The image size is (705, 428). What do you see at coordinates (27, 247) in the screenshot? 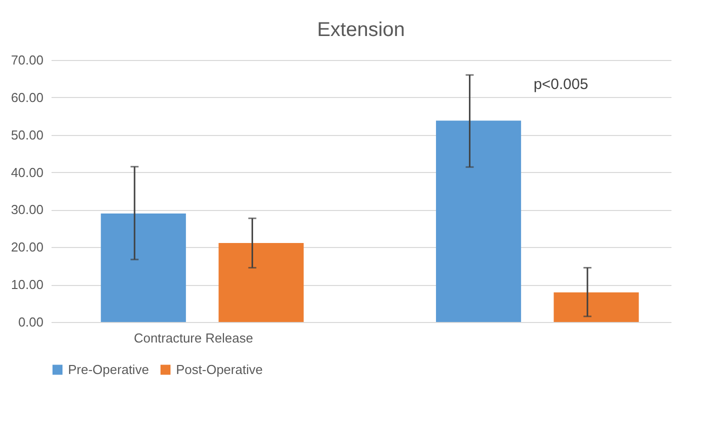
I see `y-tick-label: 20.00` at bounding box center [27, 247].